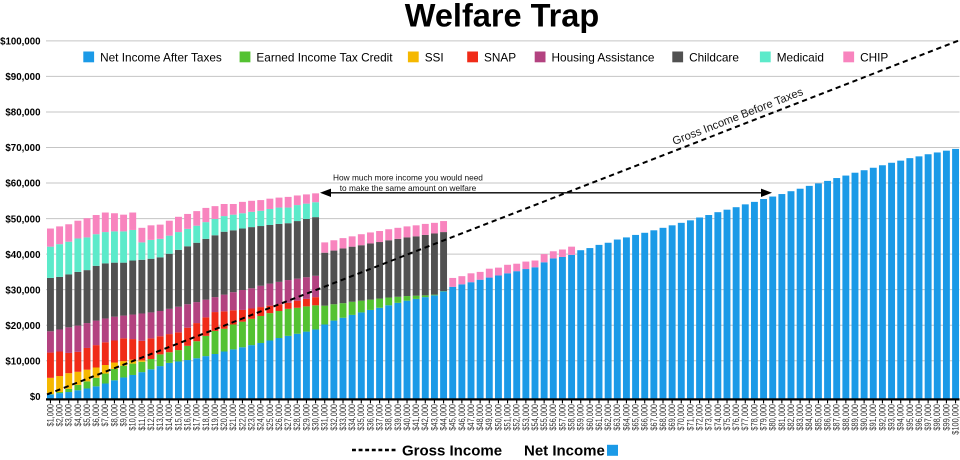 The image size is (960, 460). I want to click on svg-text: $99,000, so click(946, 417).